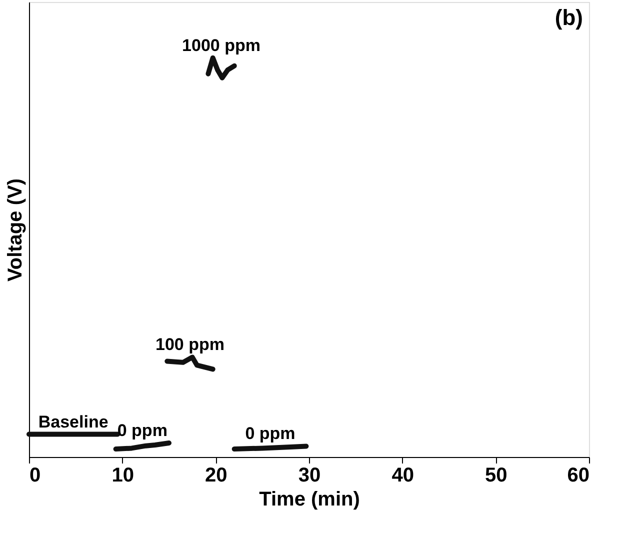 The image size is (643, 535). What do you see at coordinates (309, 499) in the screenshot?
I see `x-axis-title: Time (min)` at bounding box center [309, 499].